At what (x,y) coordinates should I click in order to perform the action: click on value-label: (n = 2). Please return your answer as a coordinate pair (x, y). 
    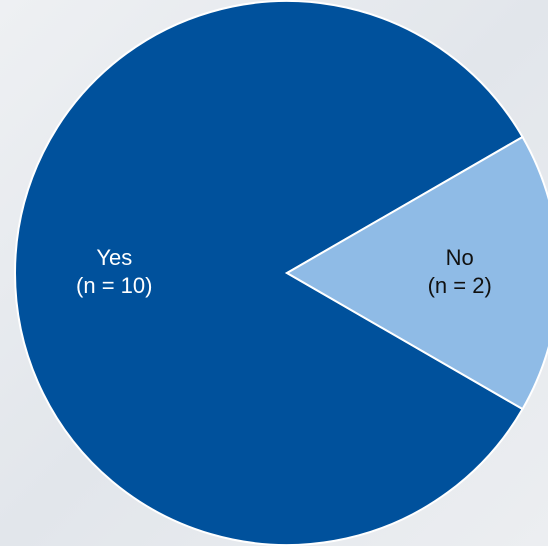
    Looking at the image, I should click on (460, 285).